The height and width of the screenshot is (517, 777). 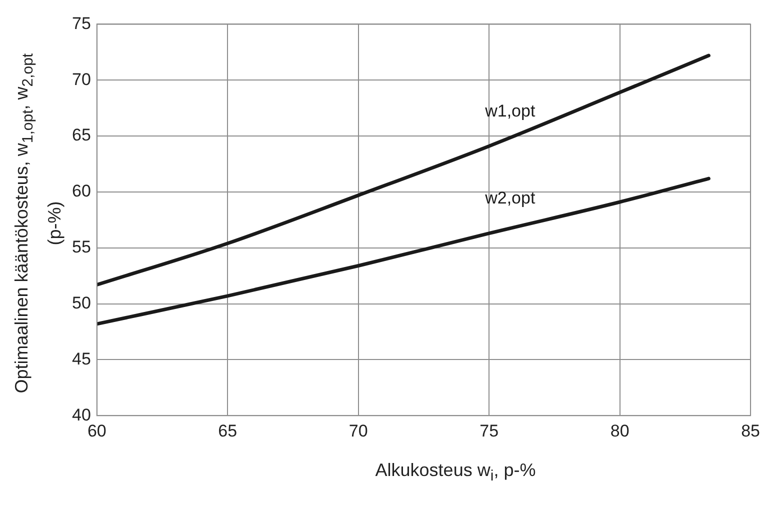 I want to click on x-tick-label: 85, so click(x=750, y=430).